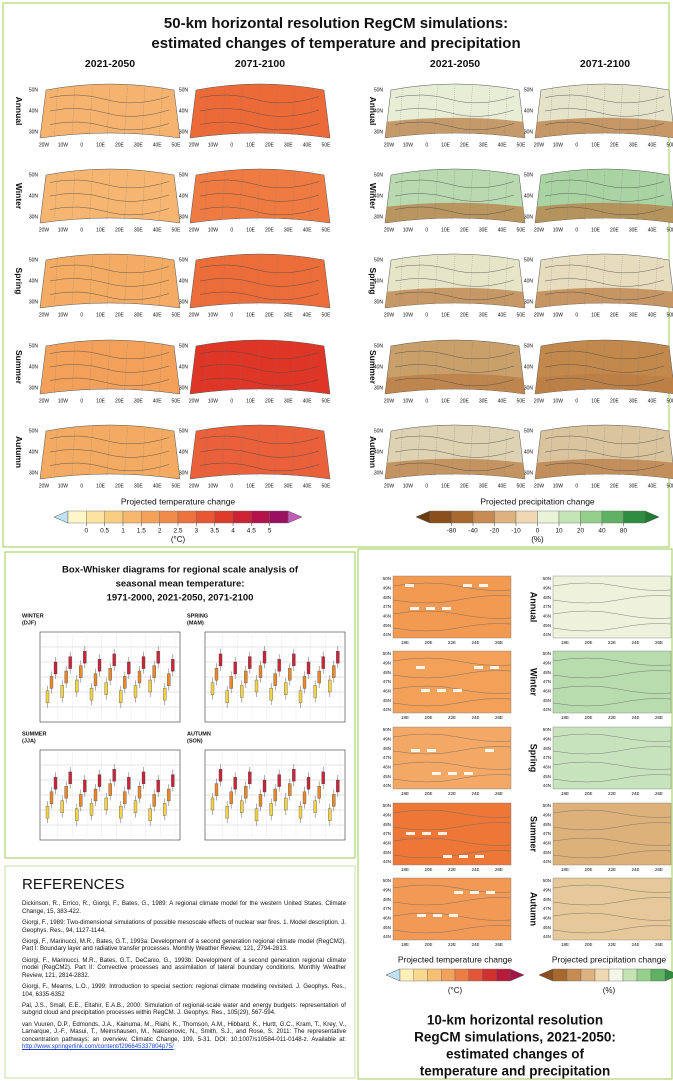 The width and height of the screenshot is (673, 1081). Describe the element at coordinates (559, 531) in the screenshot. I see `colorbar-tick-label: 10` at that location.